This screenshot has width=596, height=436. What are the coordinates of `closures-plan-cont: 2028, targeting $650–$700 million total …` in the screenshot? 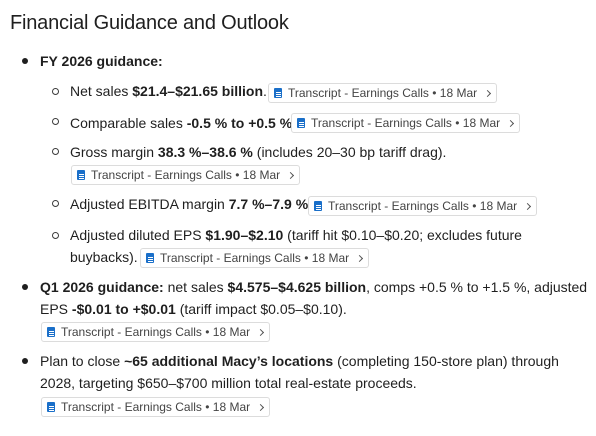 It's located at (228, 383).